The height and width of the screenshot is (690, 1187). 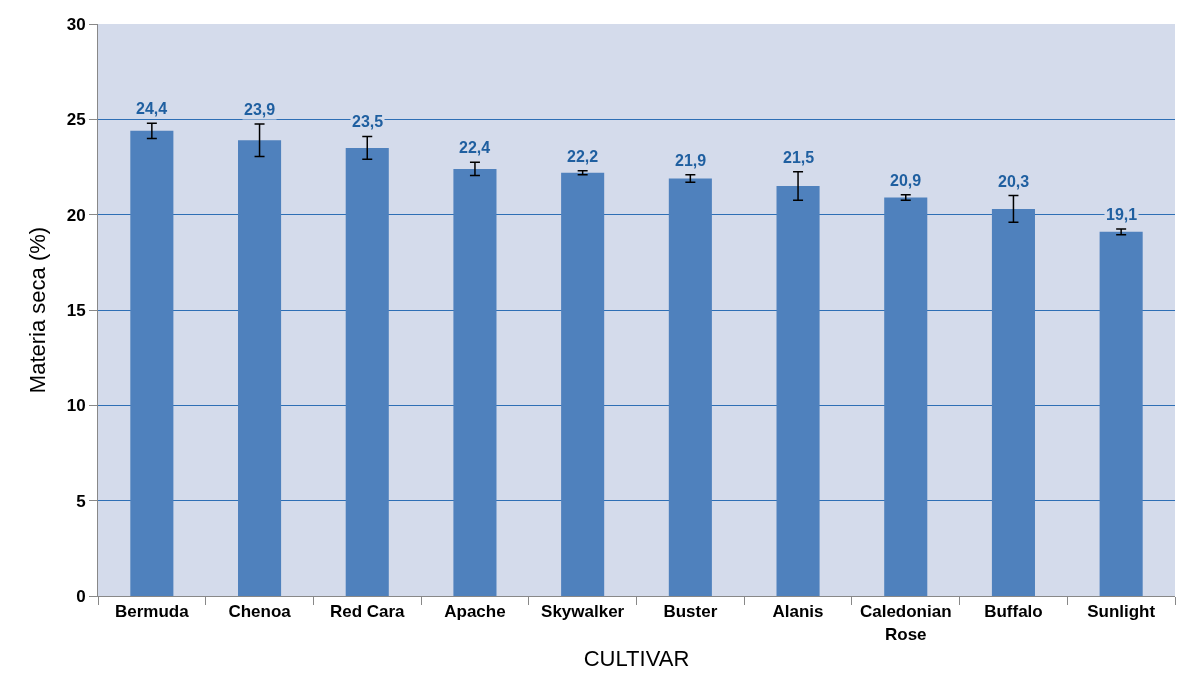 What do you see at coordinates (76, 406) in the screenshot?
I see `y-tick-label: 10` at bounding box center [76, 406].